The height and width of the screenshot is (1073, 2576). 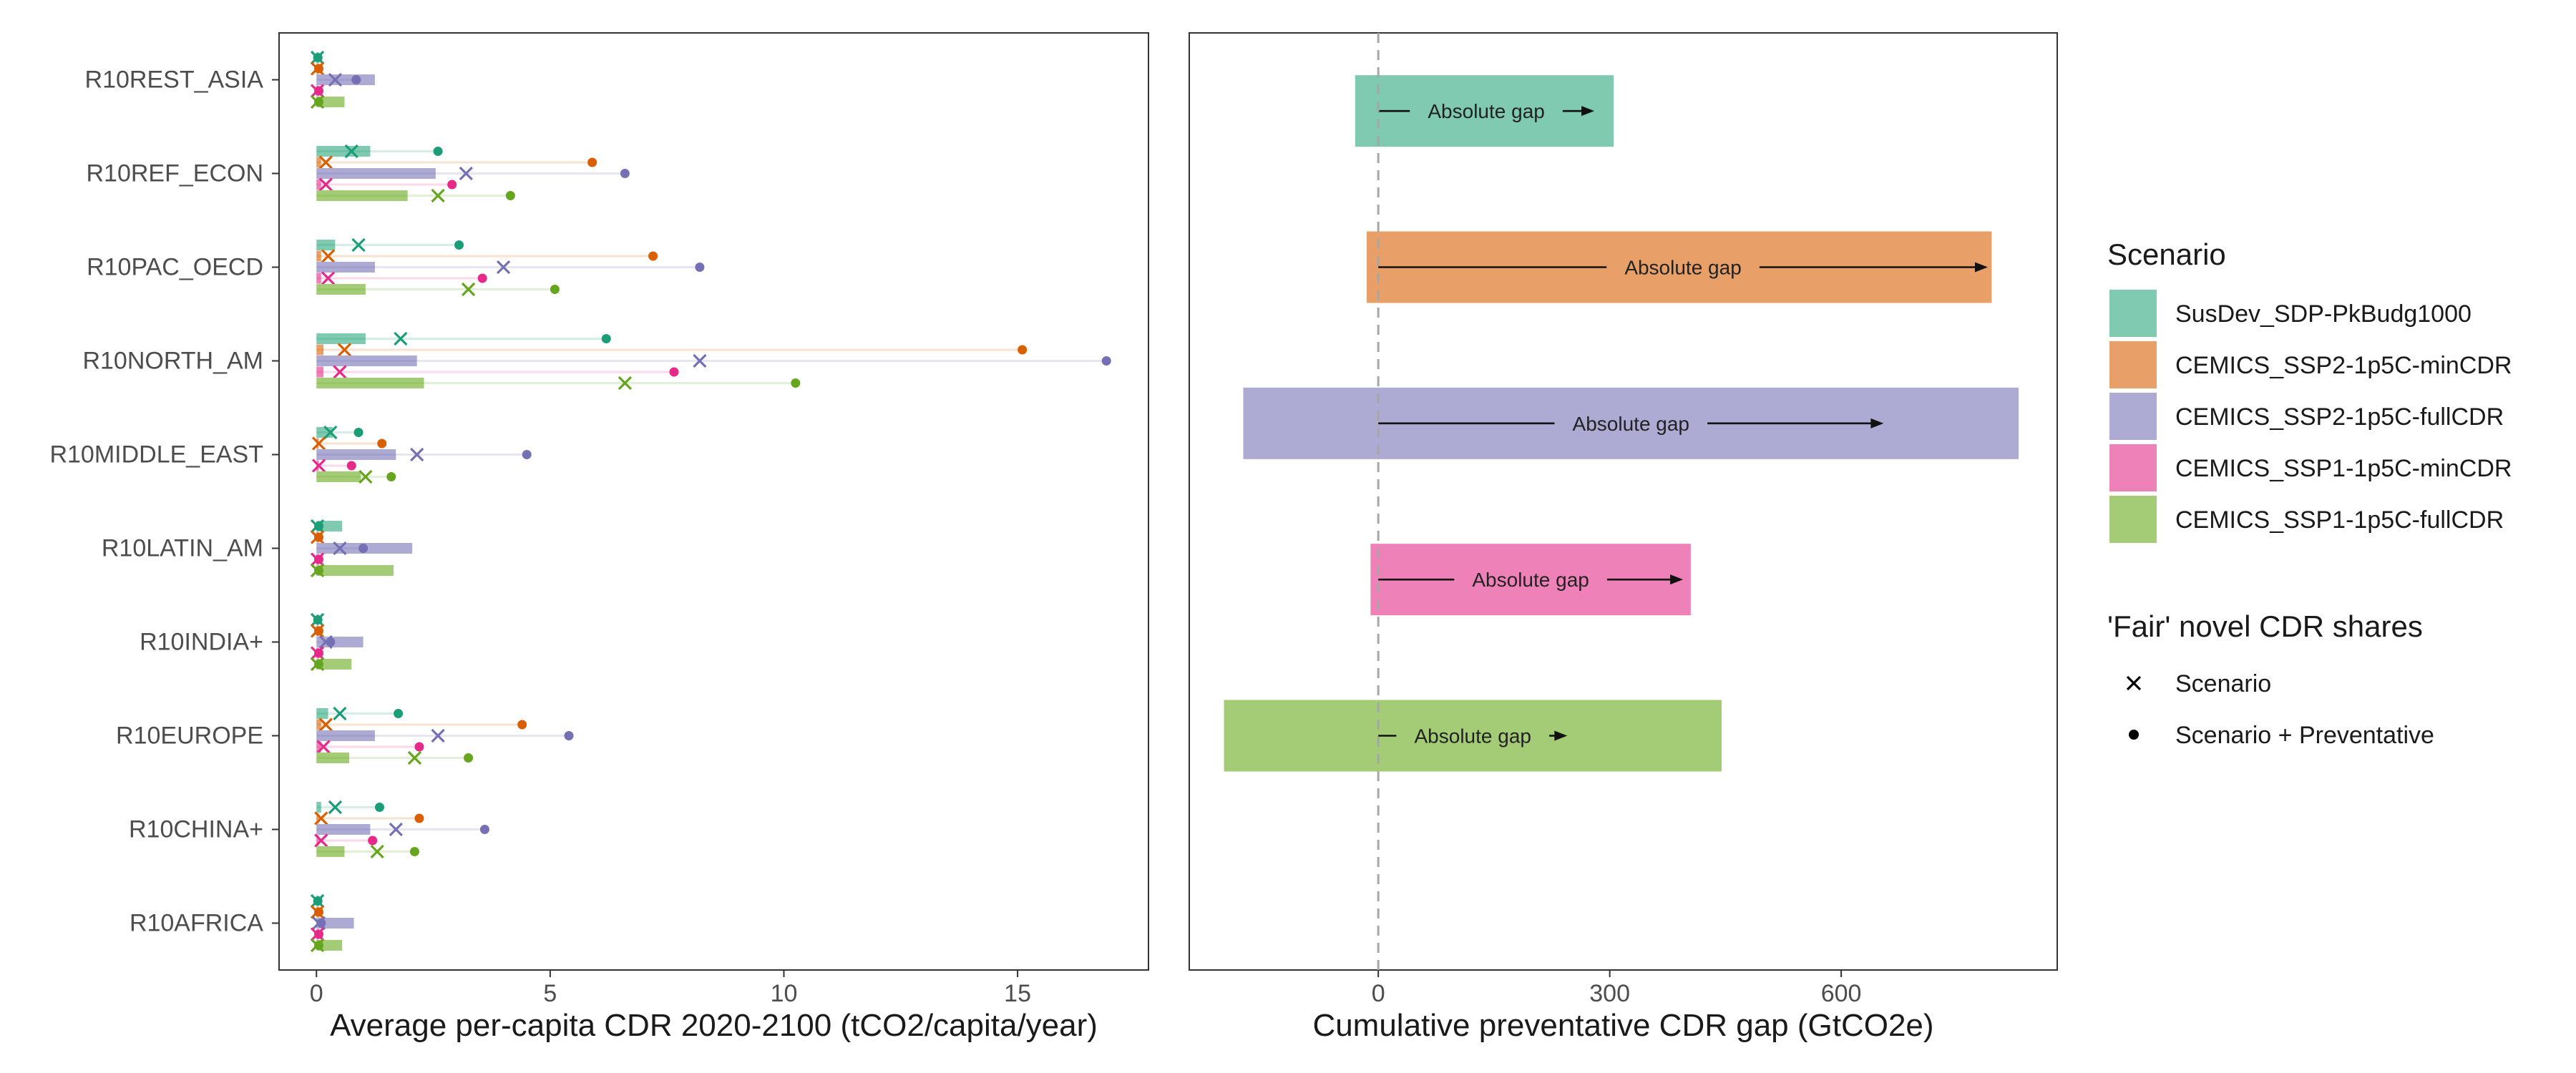 What do you see at coordinates (1841, 993) in the screenshot?
I see `x-tick-label: 600` at bounding box center [1841, 993].